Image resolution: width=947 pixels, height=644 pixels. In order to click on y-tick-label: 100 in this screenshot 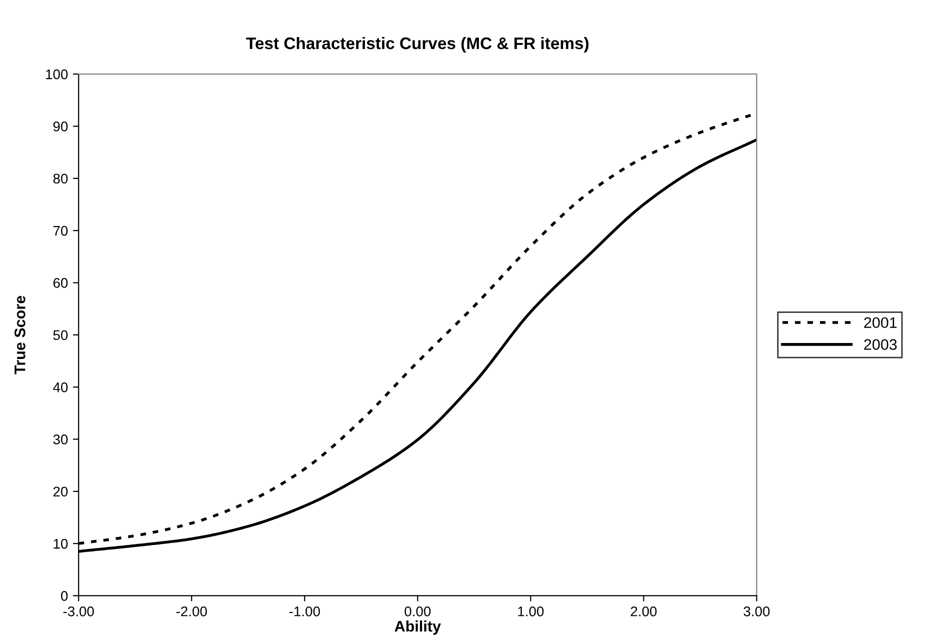, I will do `click(57, 74)`.